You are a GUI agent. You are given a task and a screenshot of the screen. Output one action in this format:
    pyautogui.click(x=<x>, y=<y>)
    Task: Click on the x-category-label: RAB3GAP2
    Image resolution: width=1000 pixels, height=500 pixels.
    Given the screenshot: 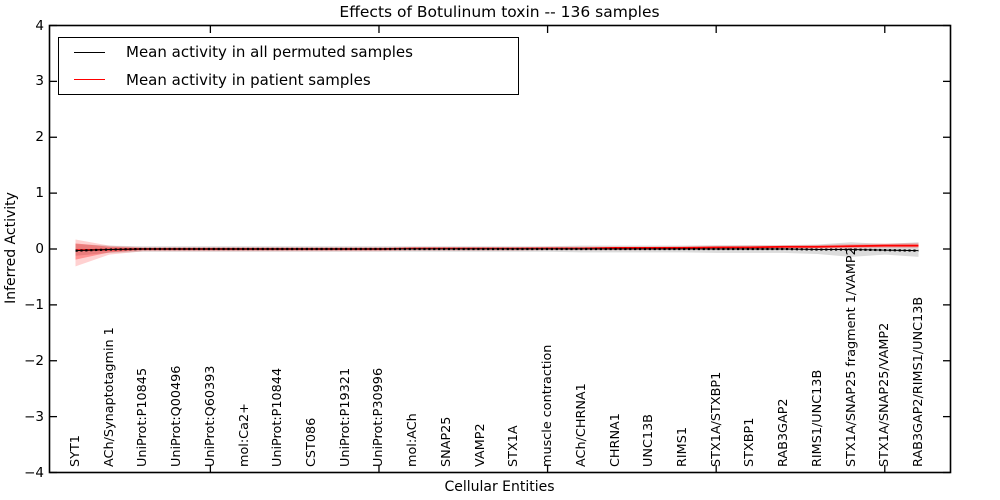 What is the action you would take?
    pyautogui.click(x=784, y=432)
    